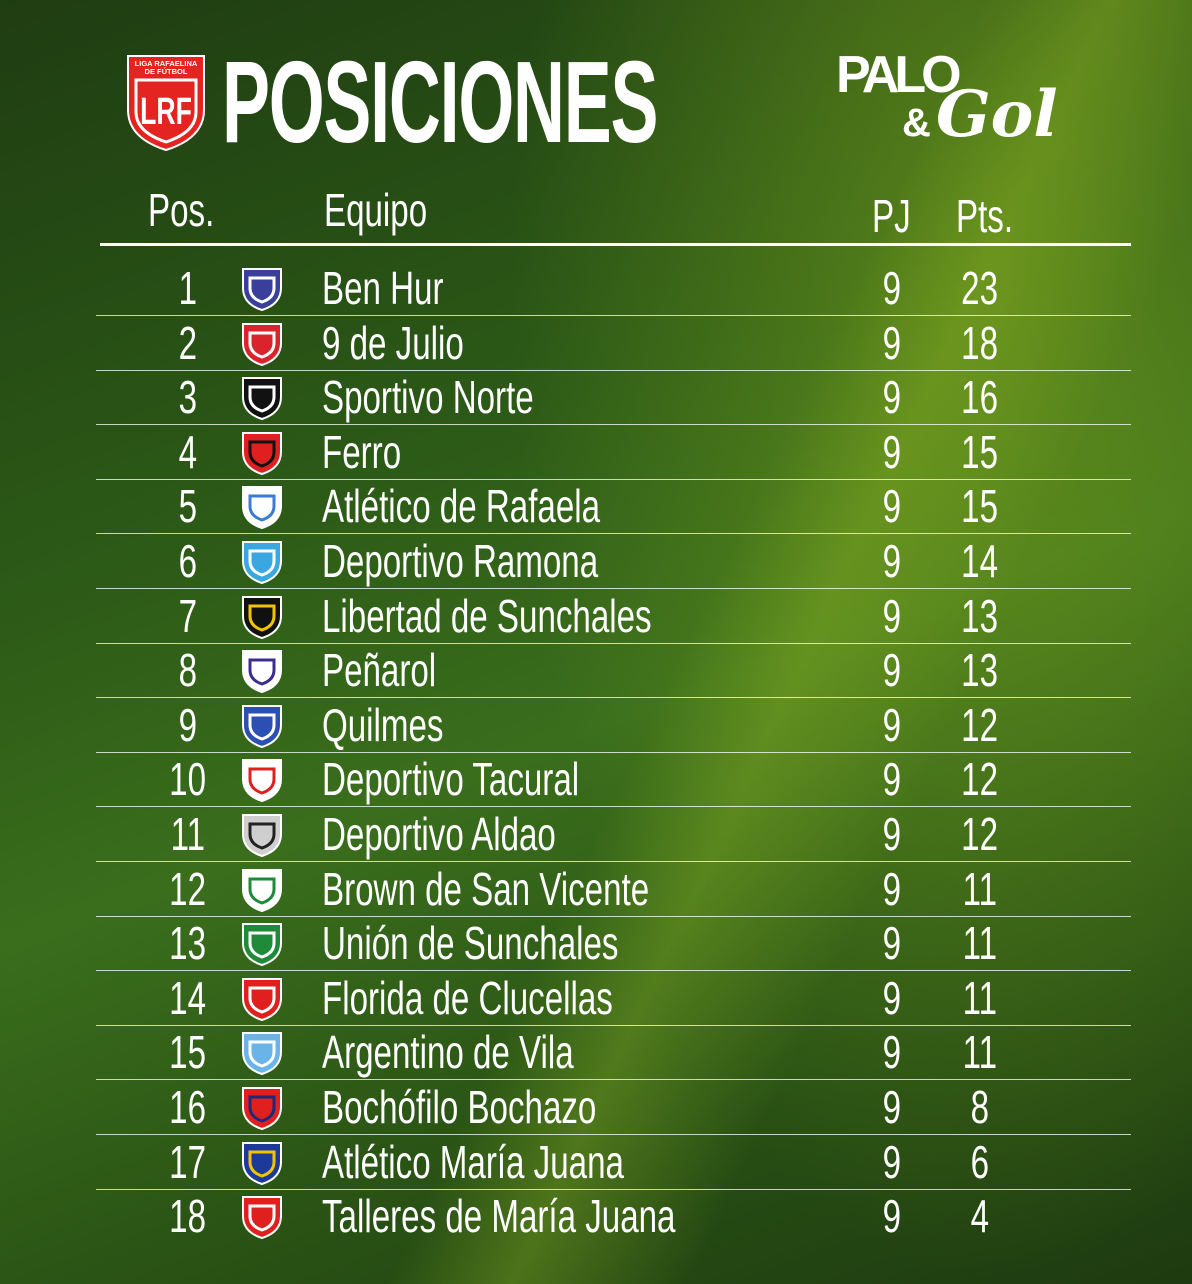 The height and width of the screenshot is (1284, 1192). I want to click on svg-text: PALO, so click(898, 75).